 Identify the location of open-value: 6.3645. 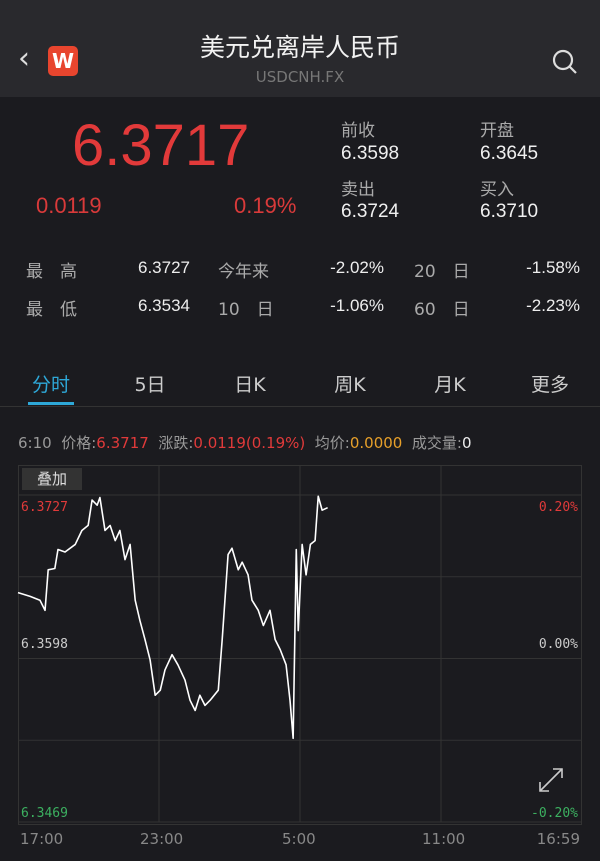
(509, 153).